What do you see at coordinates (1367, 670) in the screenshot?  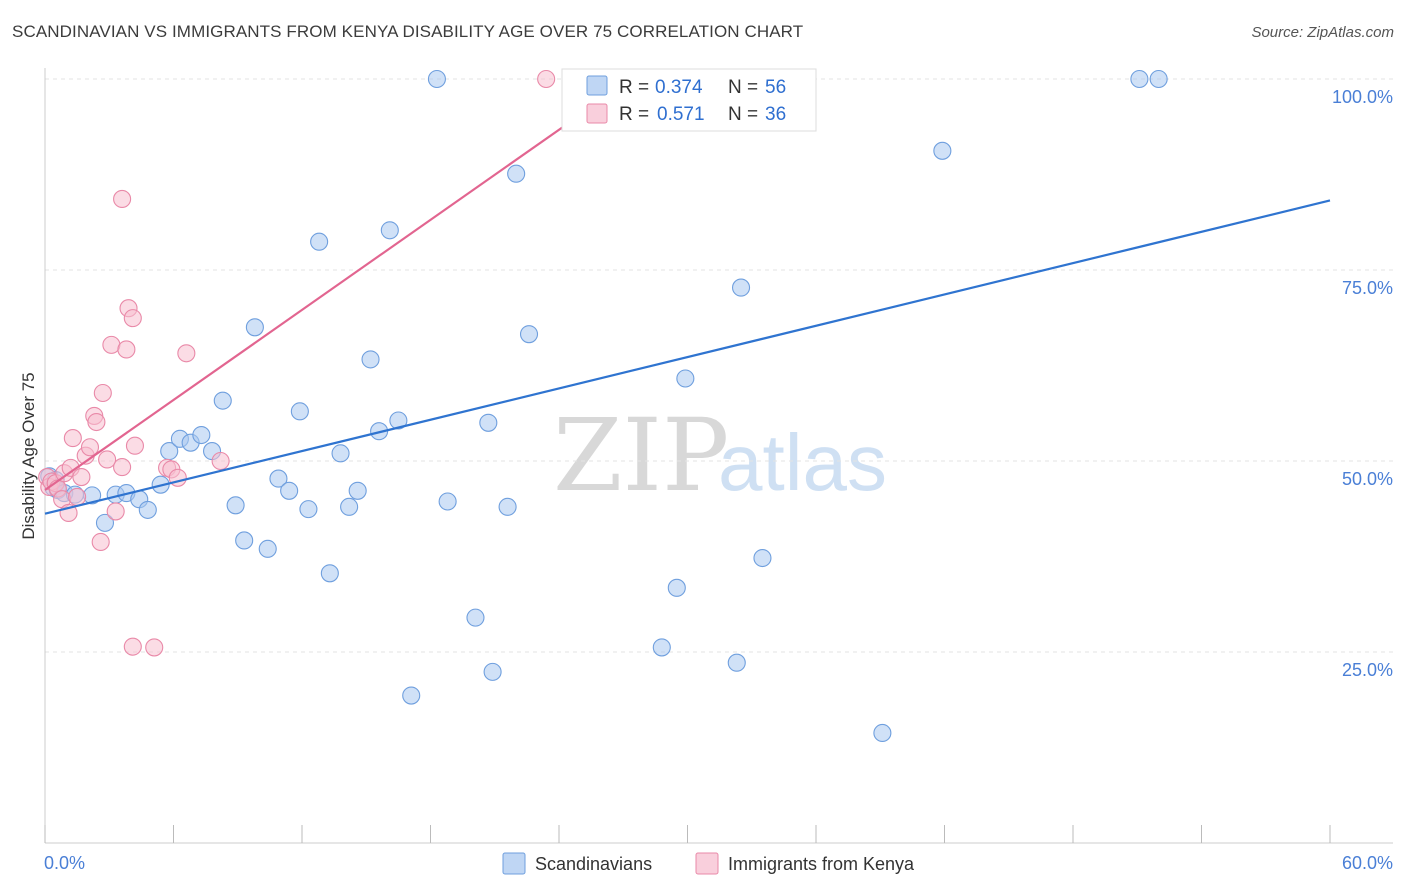 I see `y-tick-label-25: 25.0%` at bounding box center [1367, 670].